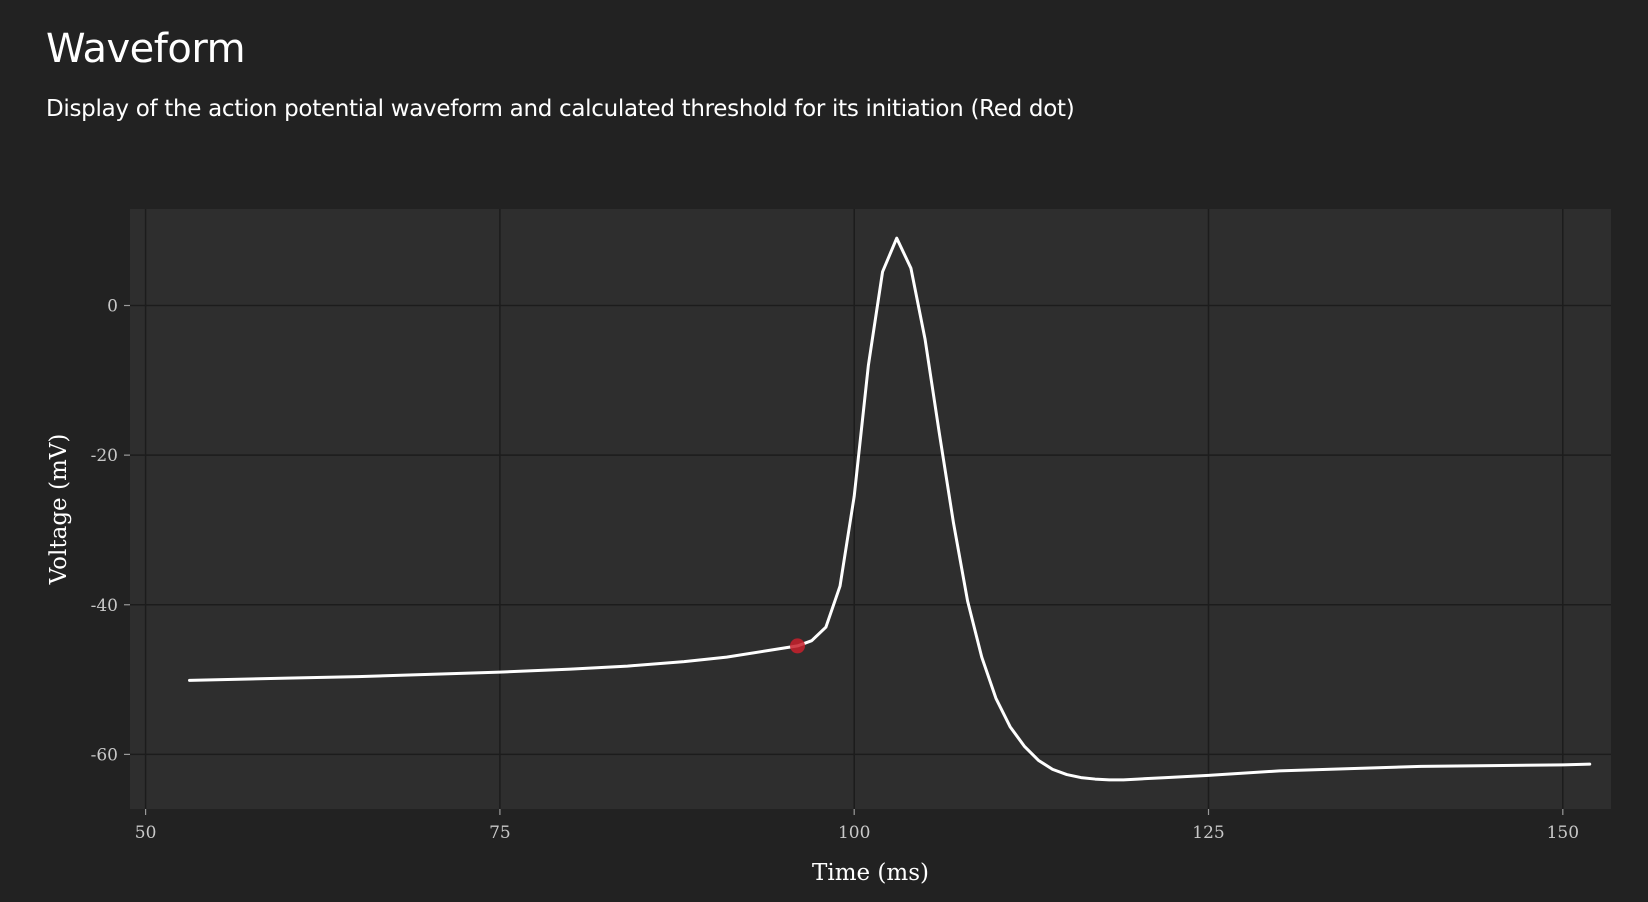  I want to click on threshold-point, so click(798, 646).